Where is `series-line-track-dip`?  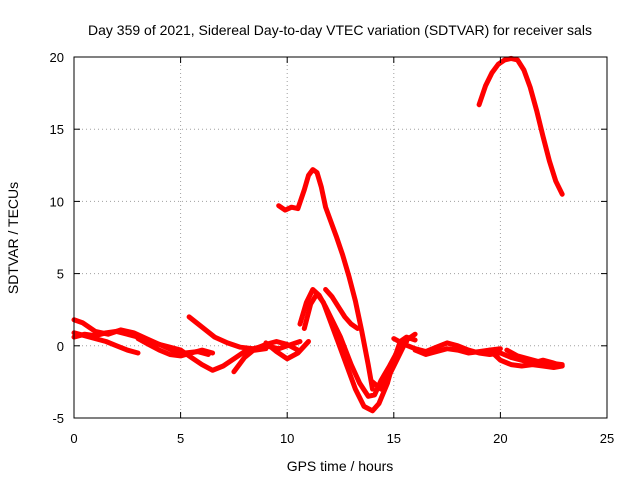 series-line-track-dip is located at coordinates (359, 352).